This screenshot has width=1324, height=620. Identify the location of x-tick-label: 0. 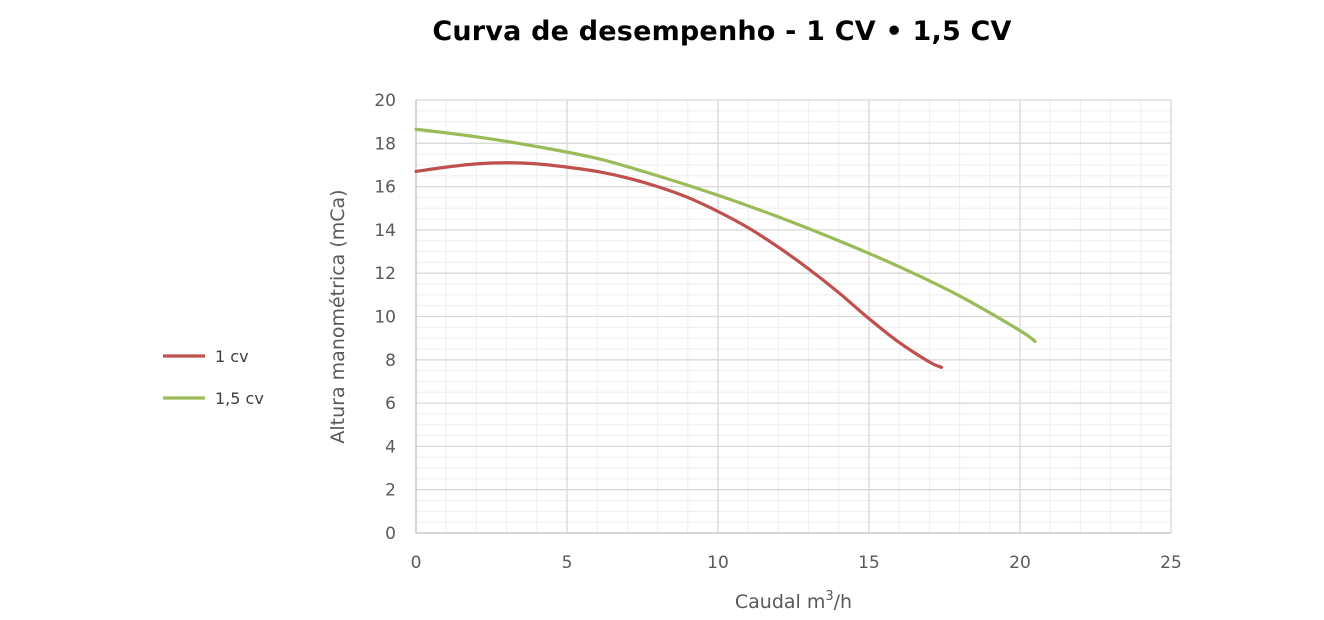
(416, 563).